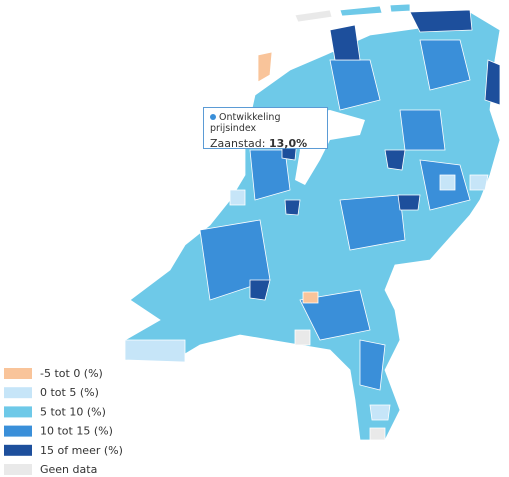 The image size is (509, 477). What do you see at coordinates (288, 143) in the screenshot?
I see `tooltip-value: 13,0%` at bounding box center [288, 143].